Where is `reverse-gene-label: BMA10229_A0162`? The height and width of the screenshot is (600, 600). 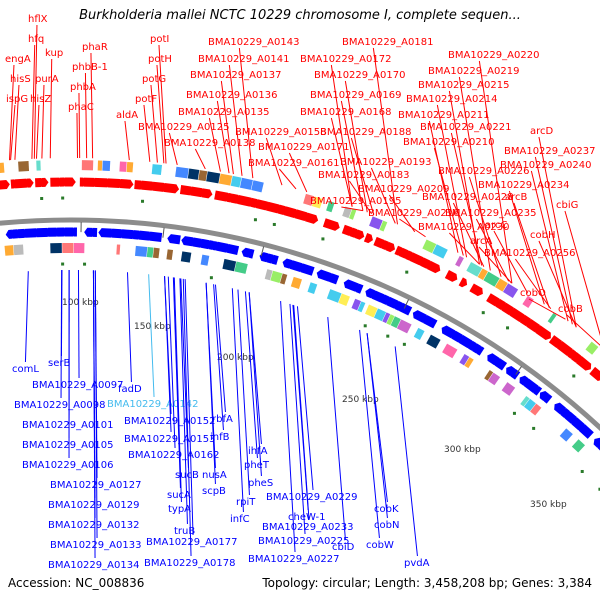
reverse-gene-label: BMA10229_A0162 is located at coordinates (173, 455).